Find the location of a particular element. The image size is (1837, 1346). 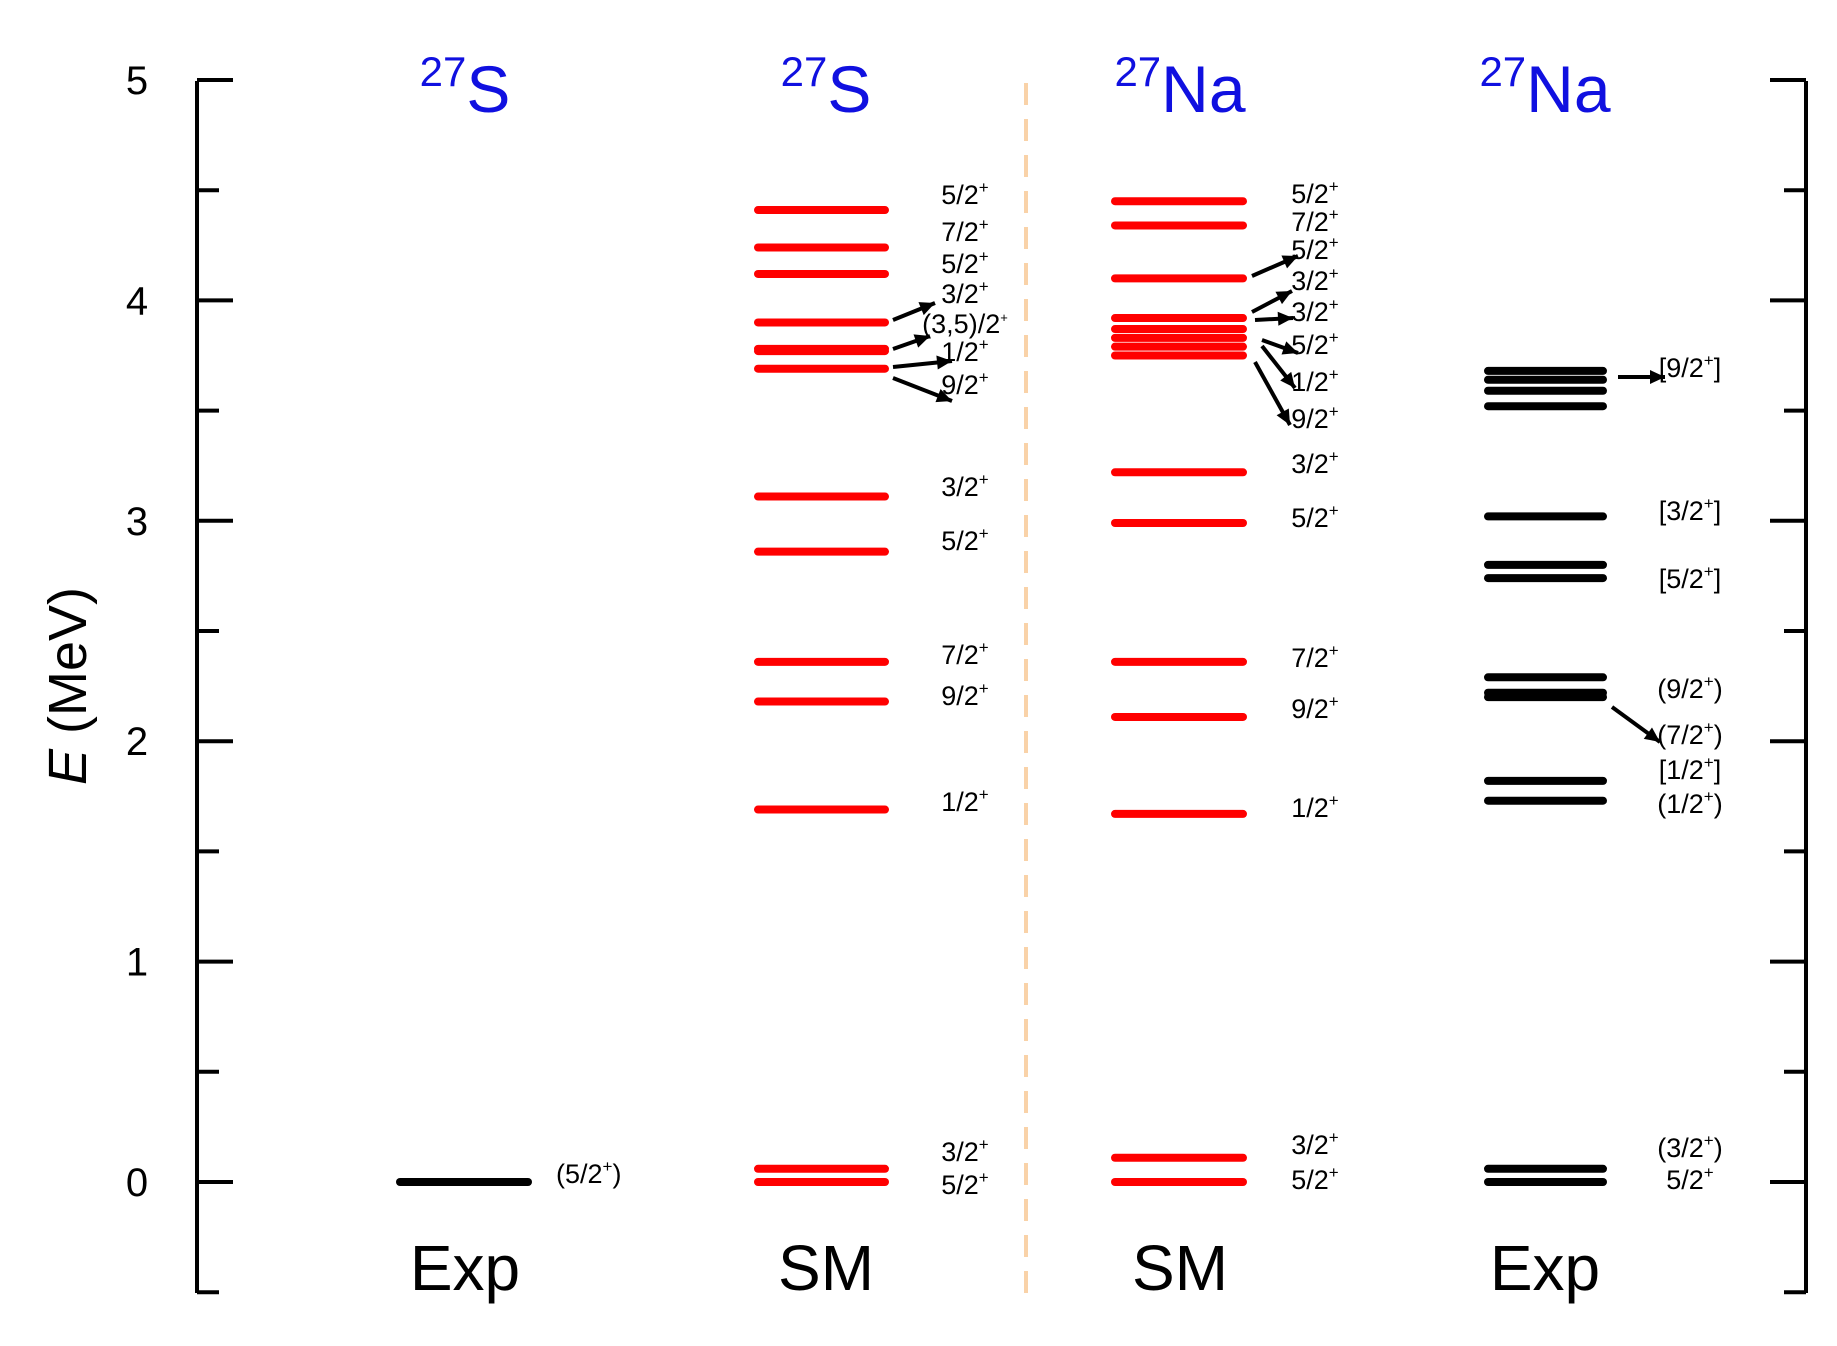

spin-parity-label: (1/2+) is located at coordinates (1689, 803).